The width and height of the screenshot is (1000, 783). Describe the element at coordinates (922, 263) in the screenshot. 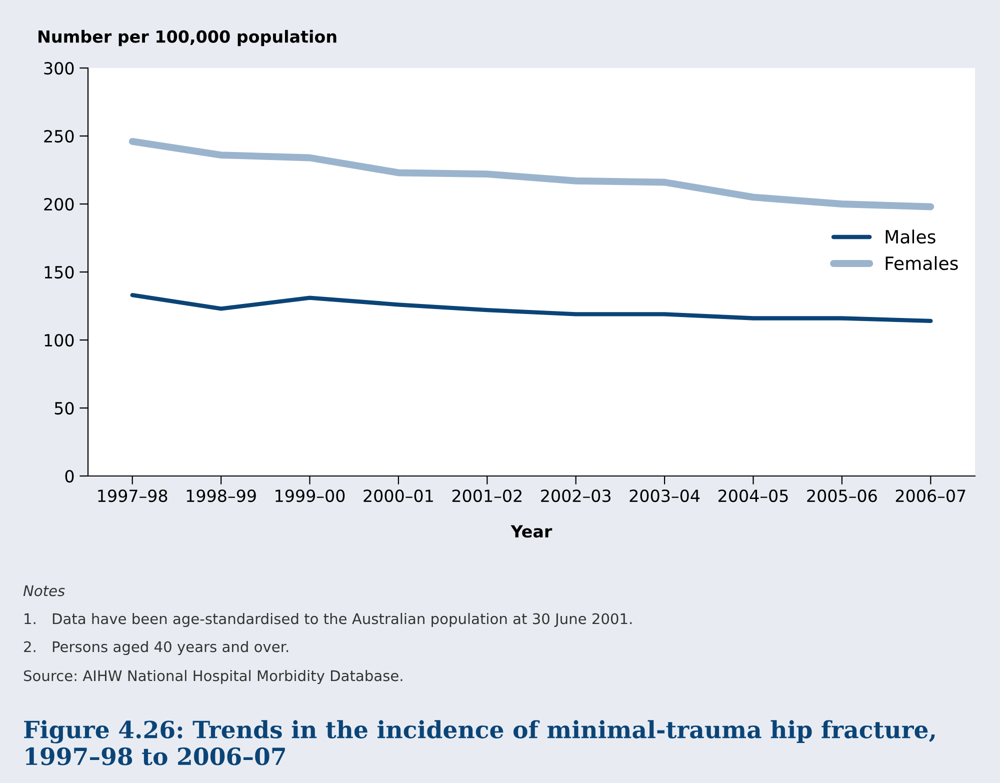

I see `legend-label: Females` at that location.